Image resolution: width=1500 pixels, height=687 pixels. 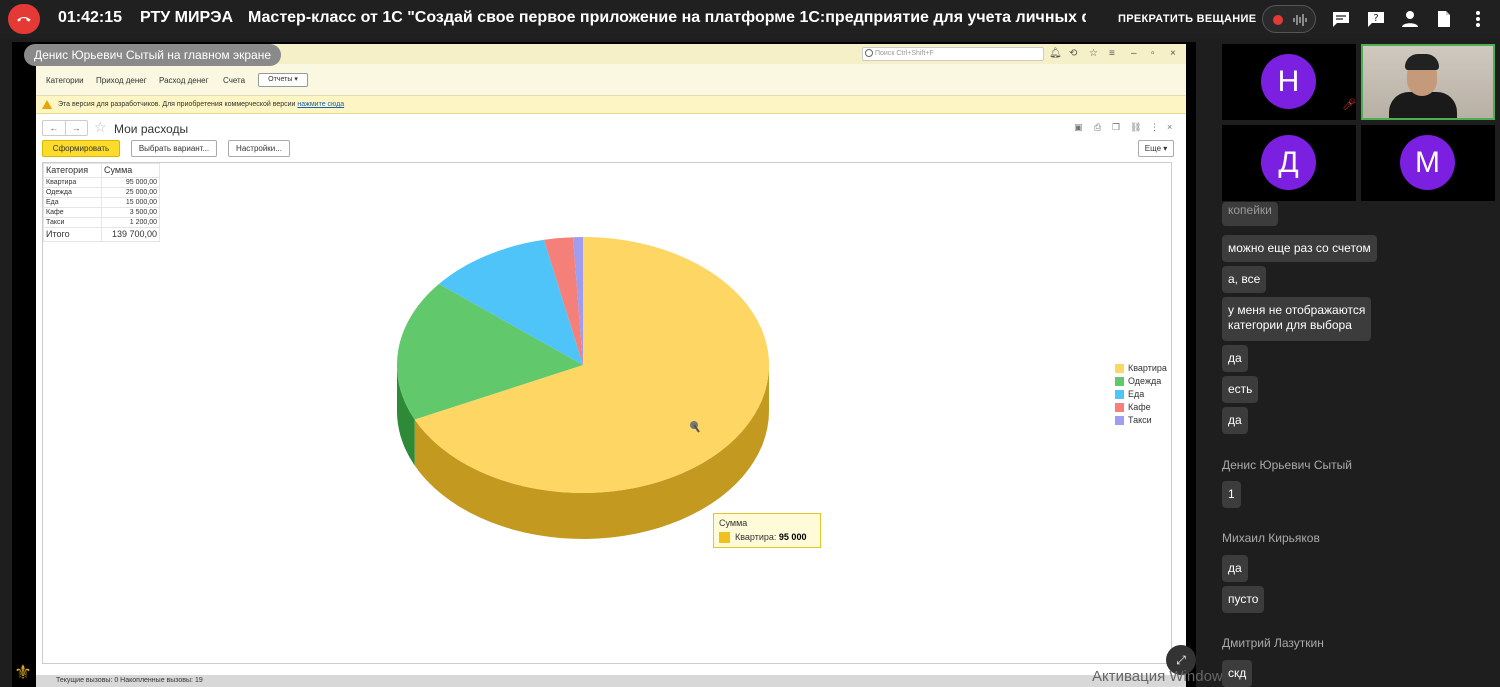 I want to click on avatar: М, so click(x=1427, y=162).